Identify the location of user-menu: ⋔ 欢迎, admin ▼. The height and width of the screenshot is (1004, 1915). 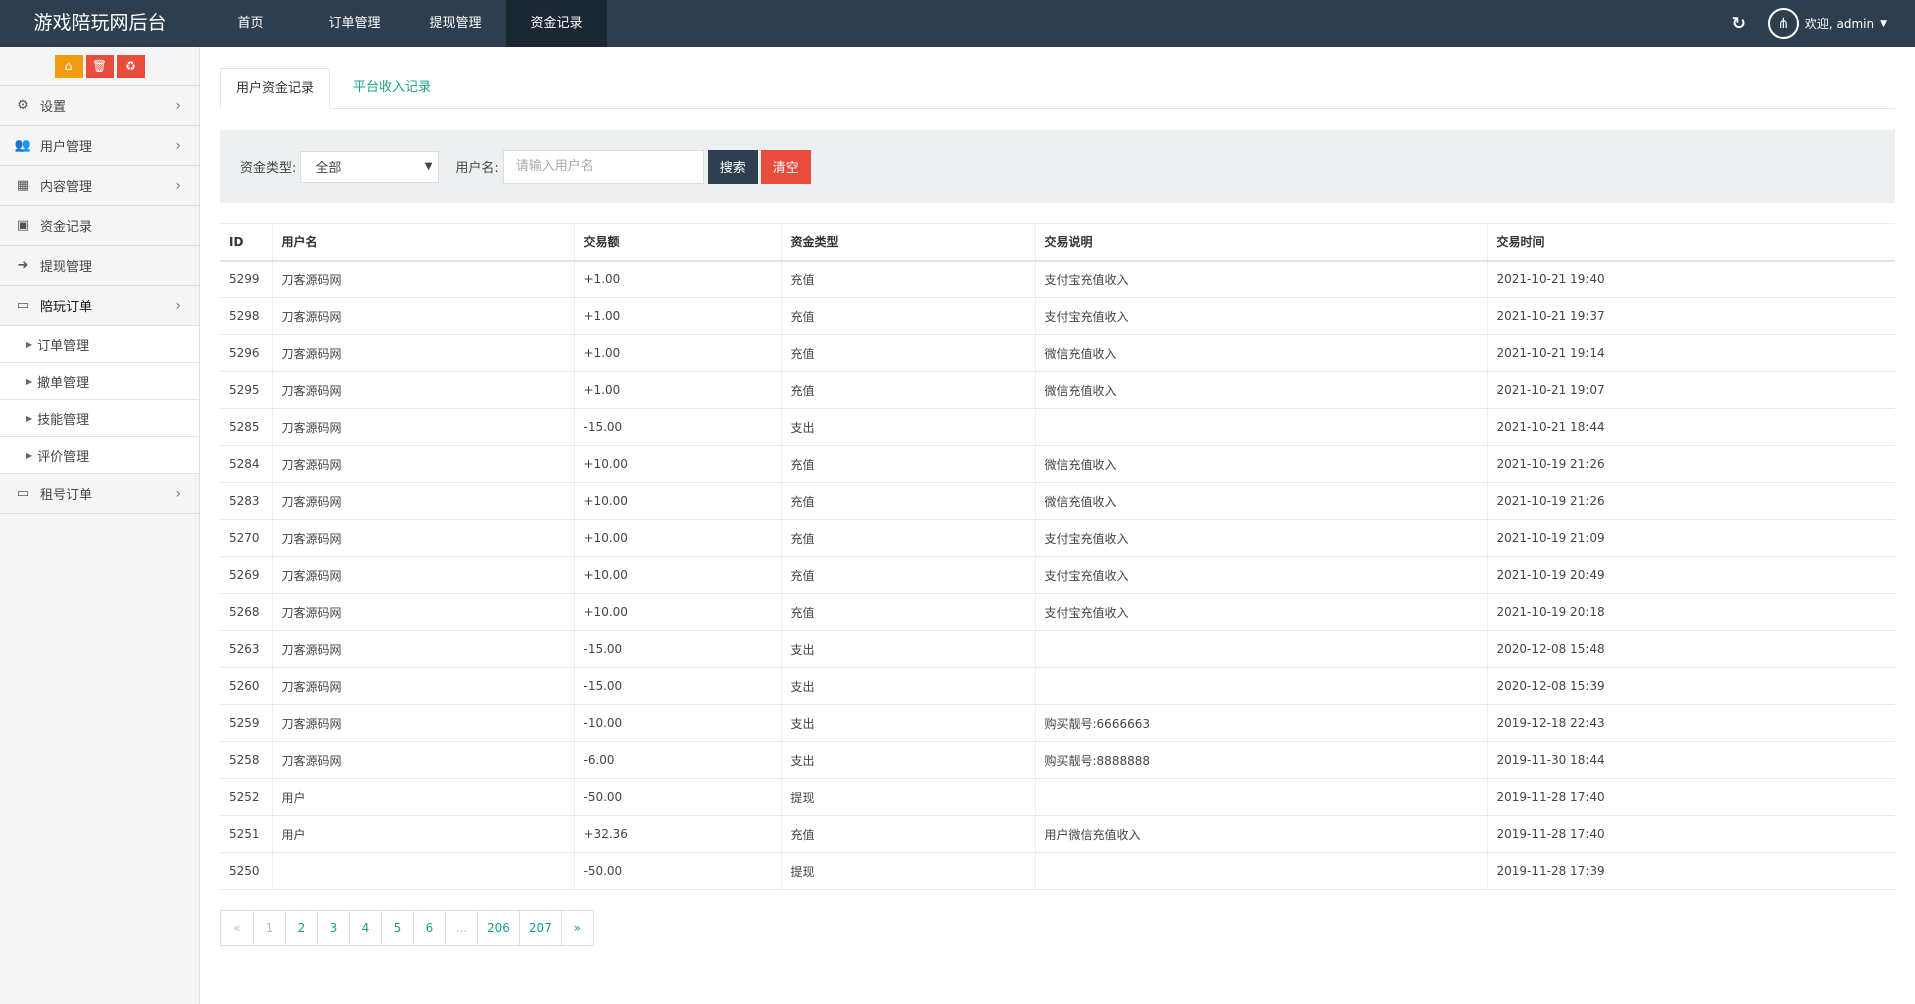
(1827, 23).